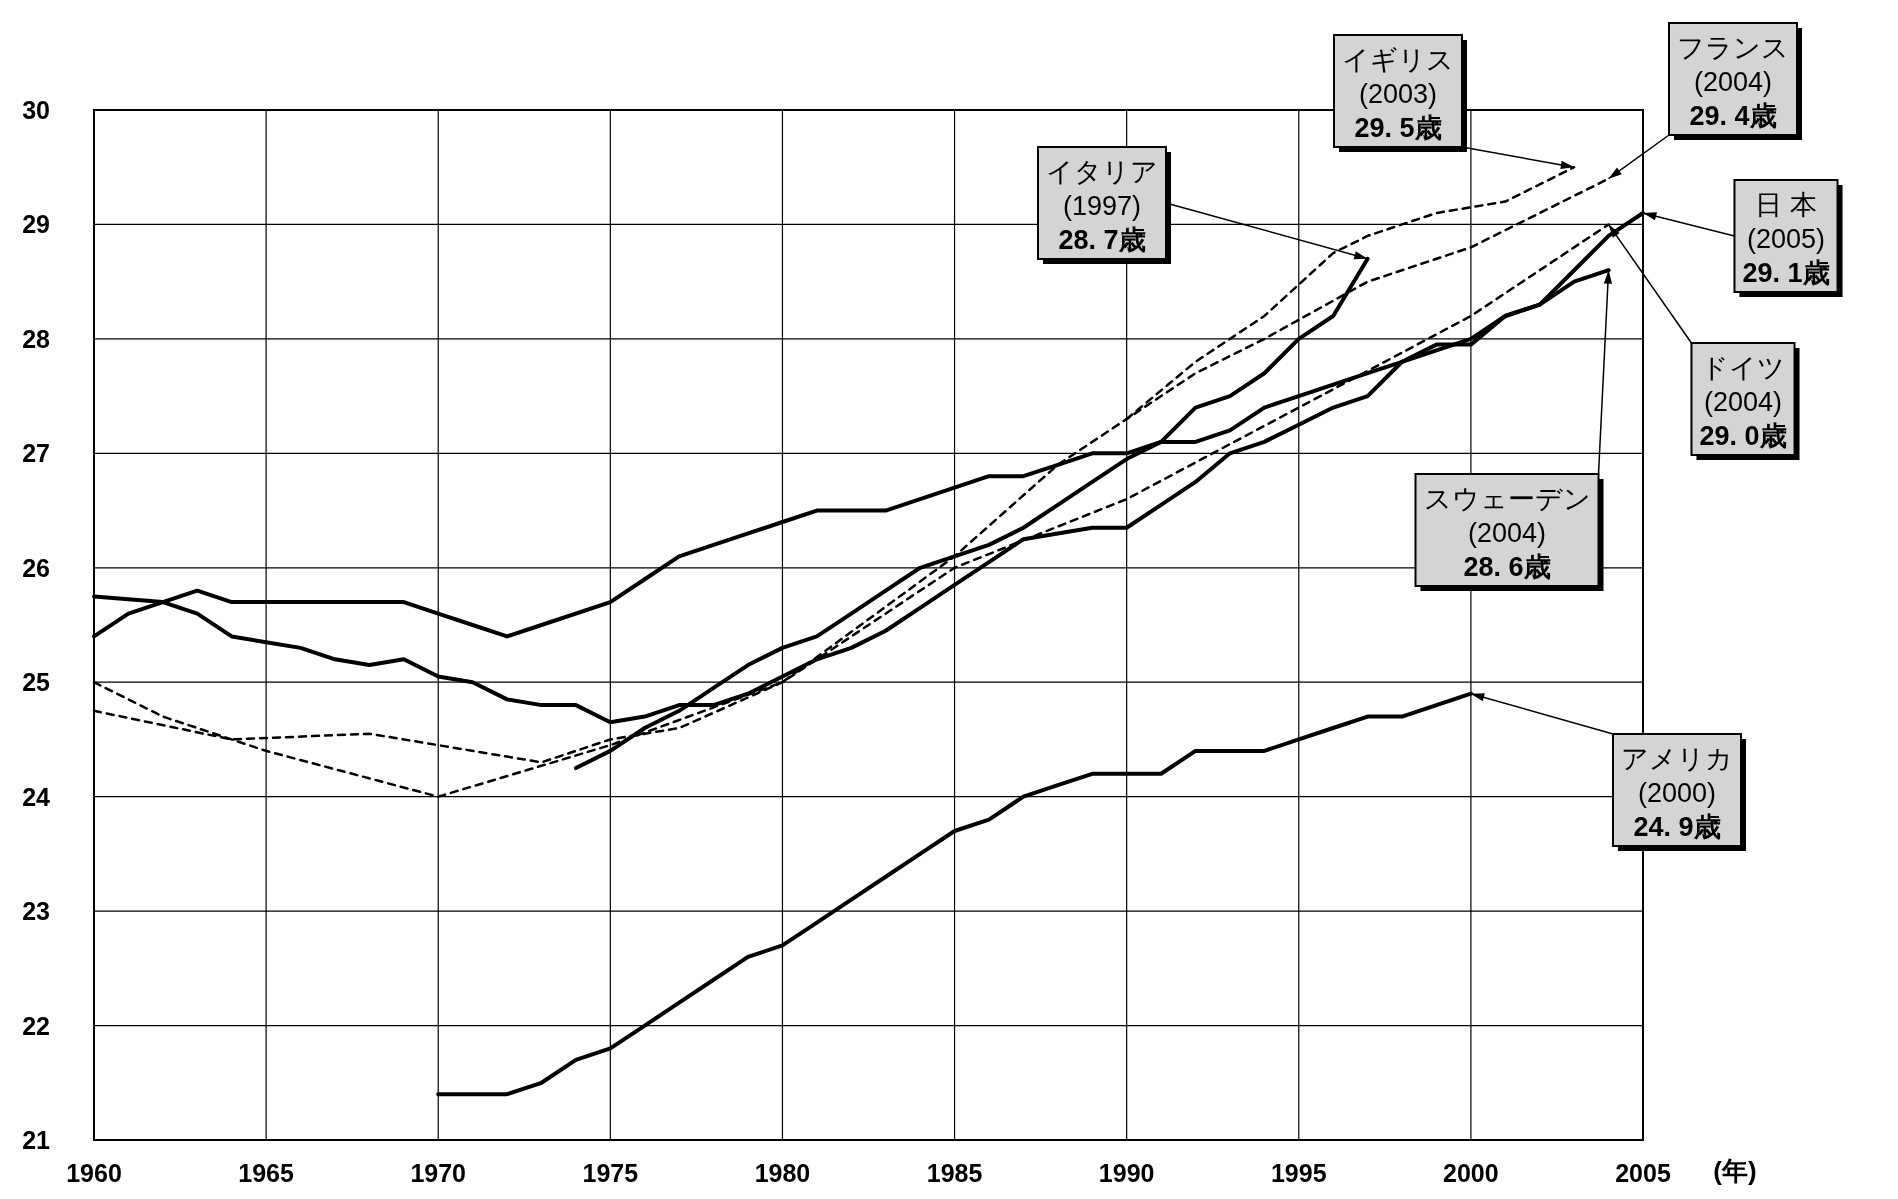  Describe the element at coordinates (610, 1173) in the screenshot. I see `x-tick-label: 1975` at that location.